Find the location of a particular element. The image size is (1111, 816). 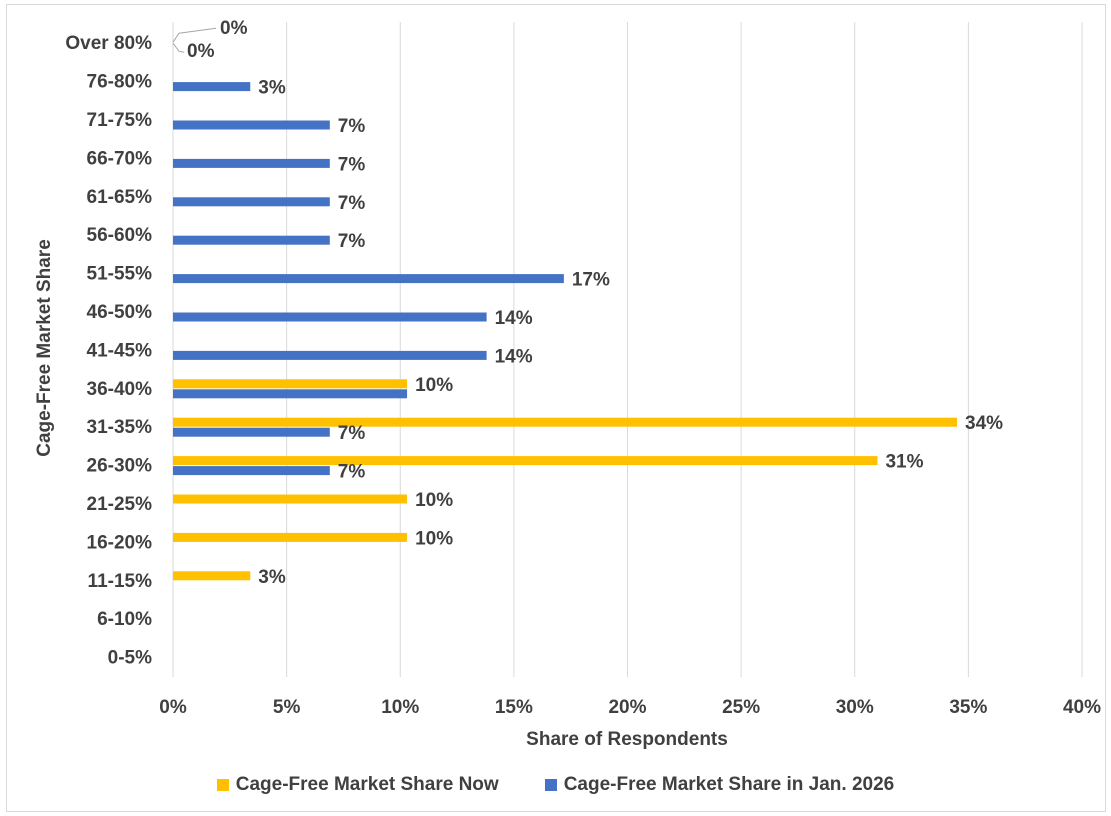

y-axis-label: Cage-Free Market Share is located at coordinates (44, 348).